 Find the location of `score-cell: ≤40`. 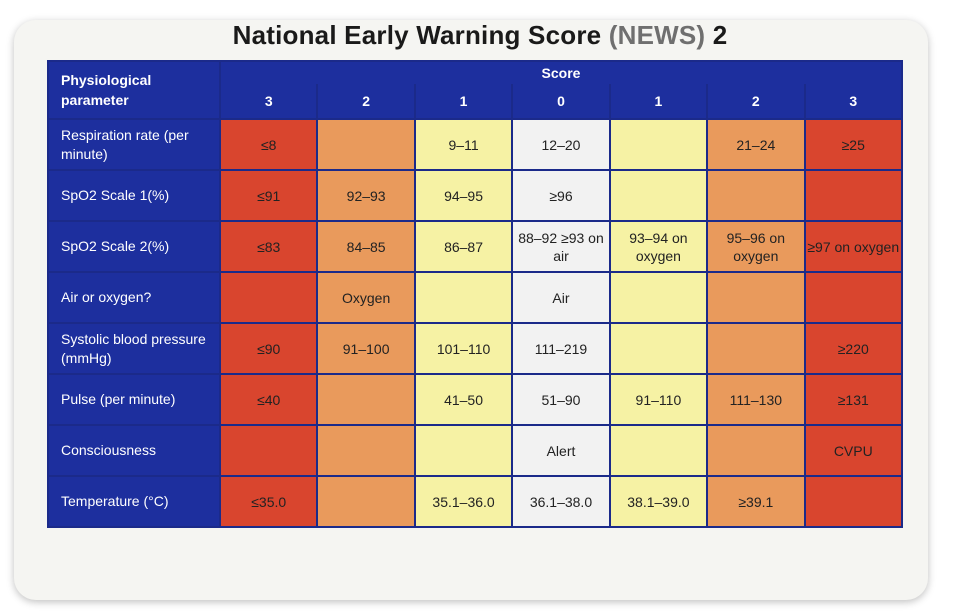

score-cell: ≤40 is located at coordinates (268, 399).